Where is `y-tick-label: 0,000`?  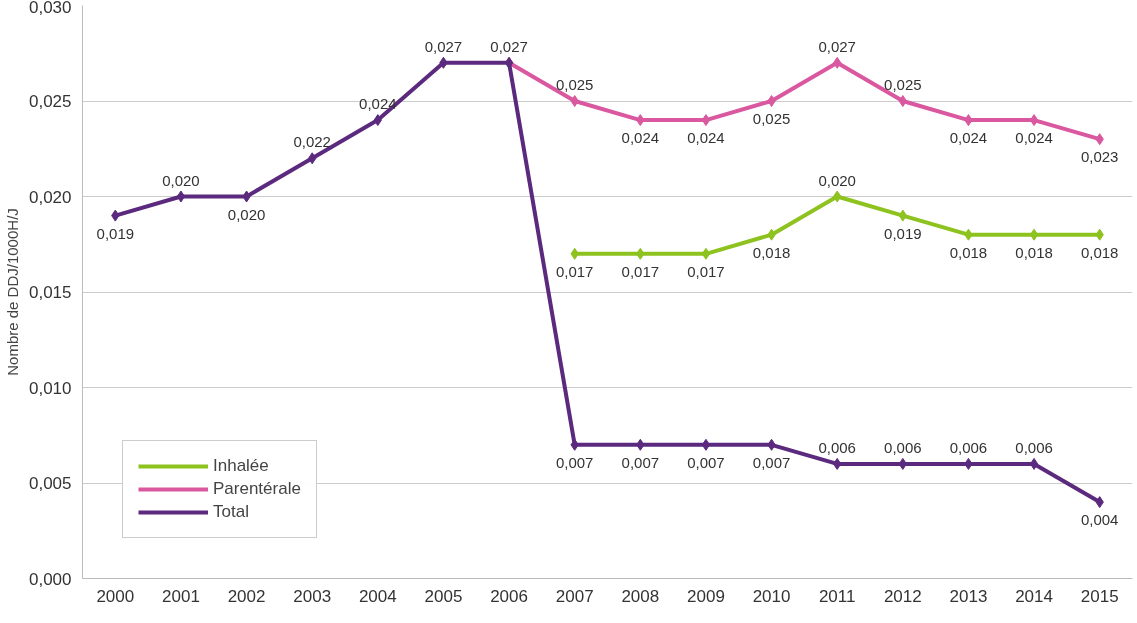 y-tick-label: 0,000 is located at coordinates (50, 579).